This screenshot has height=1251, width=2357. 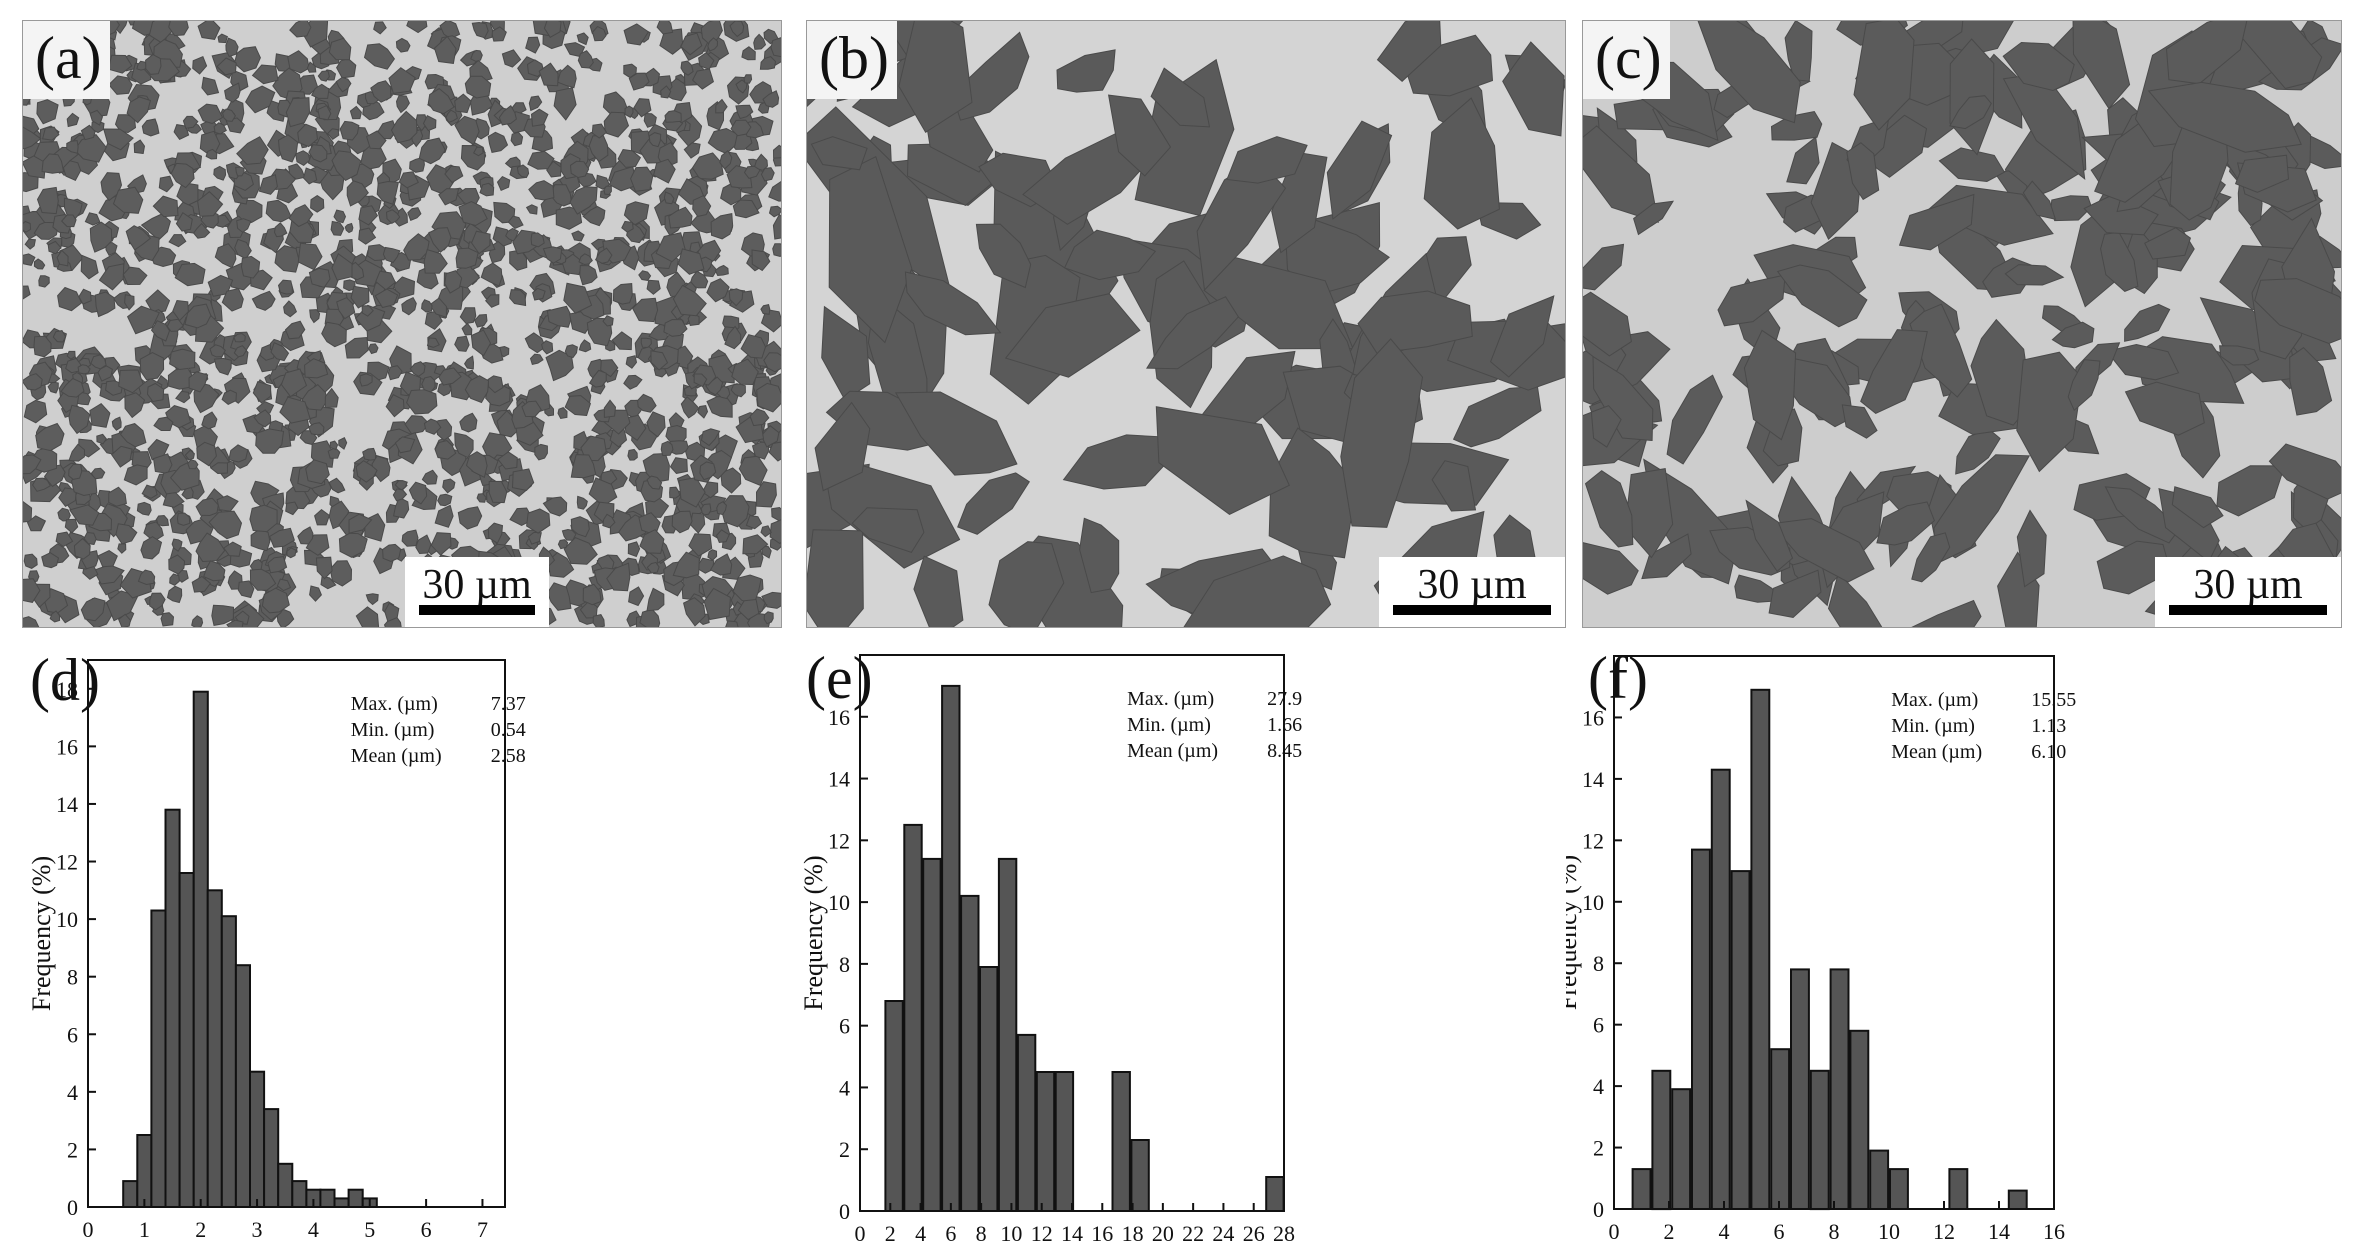 I want to click on scale-bar-c: 30 µm, so click(x=2248, y=592).